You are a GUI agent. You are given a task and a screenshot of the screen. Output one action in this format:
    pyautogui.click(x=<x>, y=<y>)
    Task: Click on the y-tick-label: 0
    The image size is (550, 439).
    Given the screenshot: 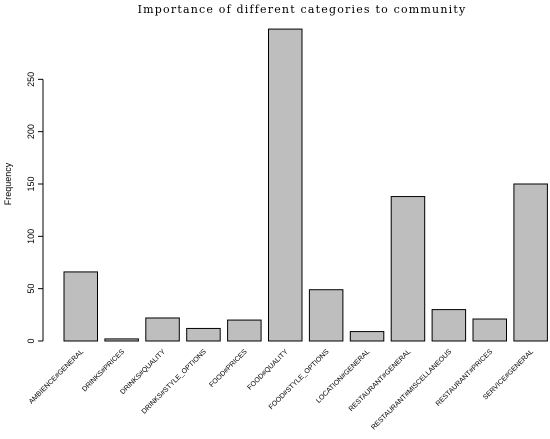 What is the action you would take?
    pyautogui.click(x=31, y=340)
    